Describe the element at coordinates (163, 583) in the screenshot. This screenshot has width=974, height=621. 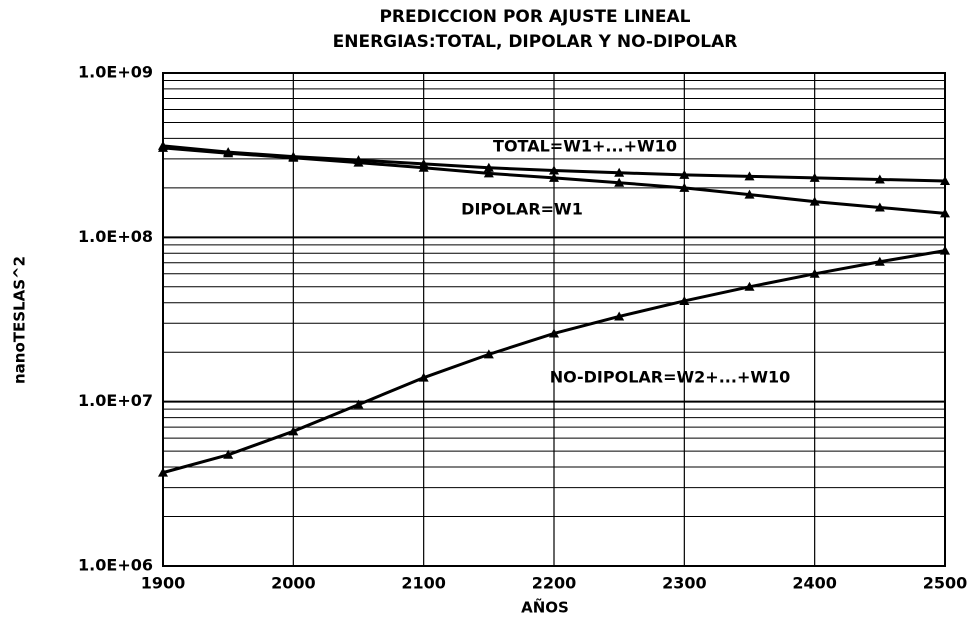
I see `x-tick-label: 1900` at that location.